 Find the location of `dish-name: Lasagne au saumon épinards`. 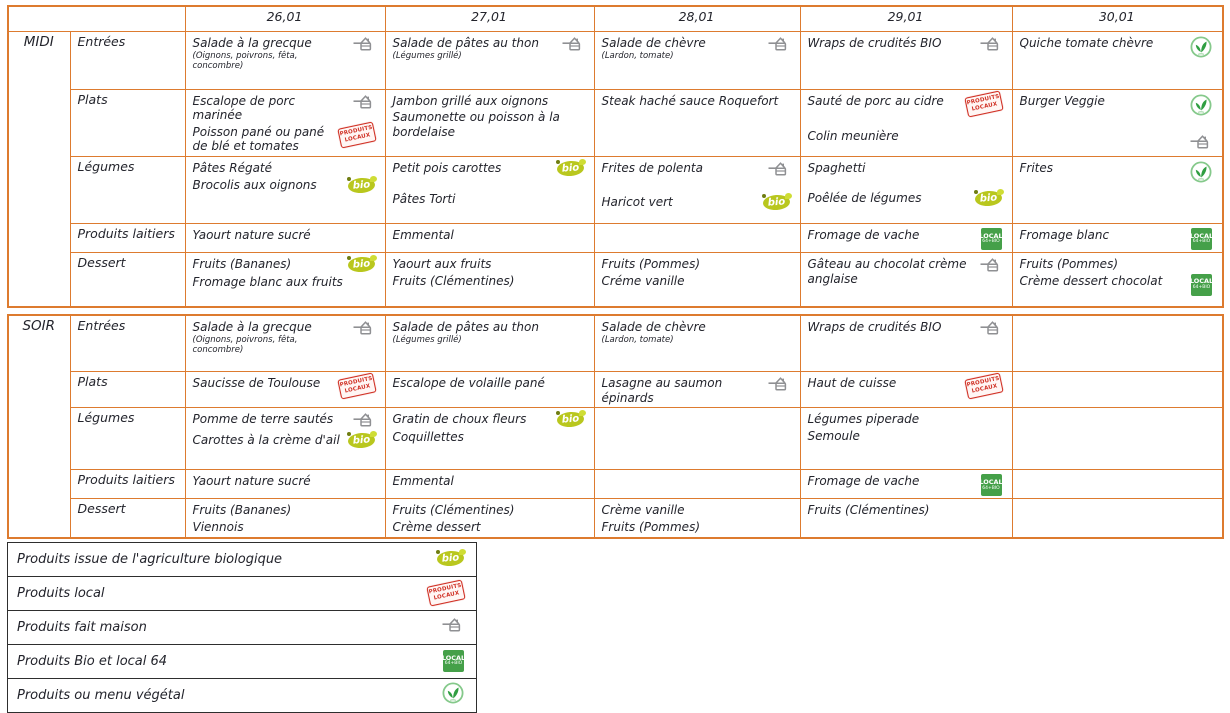

dish-name: Lasagne au saumon épinards is located at coordinates (662, 390).